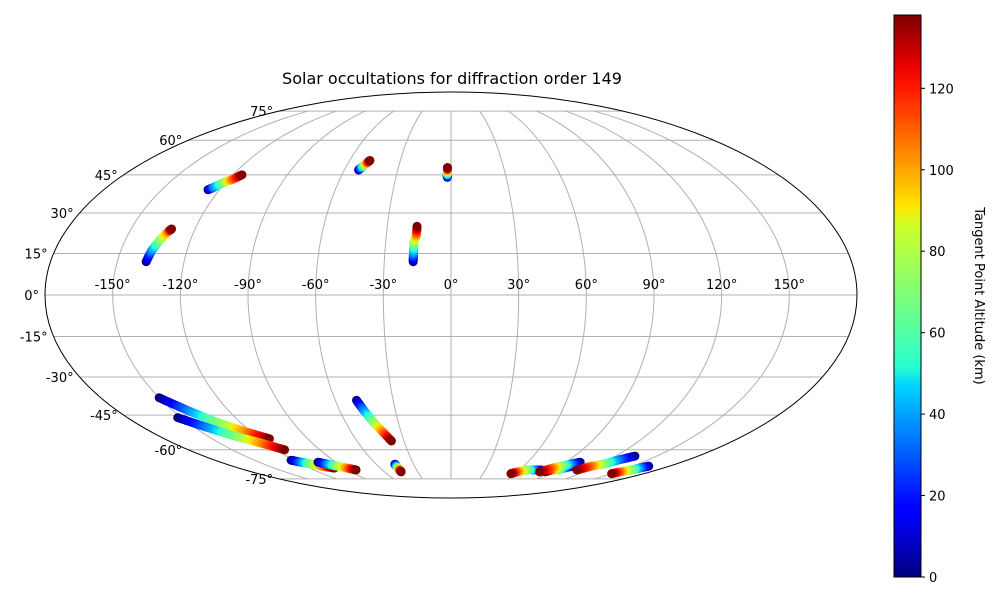 The image size is (1000, 600). Describe the element at coordinates (180, 285) in the screenshot. I see `longitude-tick-label: -120°` at that location.